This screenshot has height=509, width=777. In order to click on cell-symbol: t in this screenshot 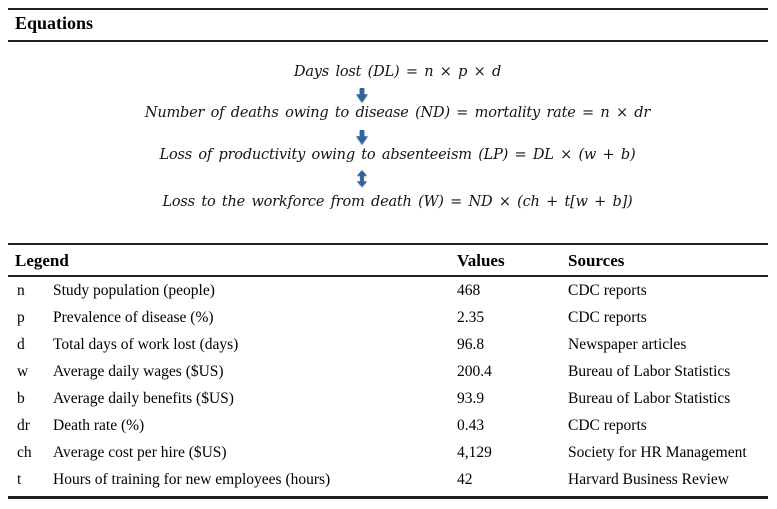, I will do `click(19, 479)`.